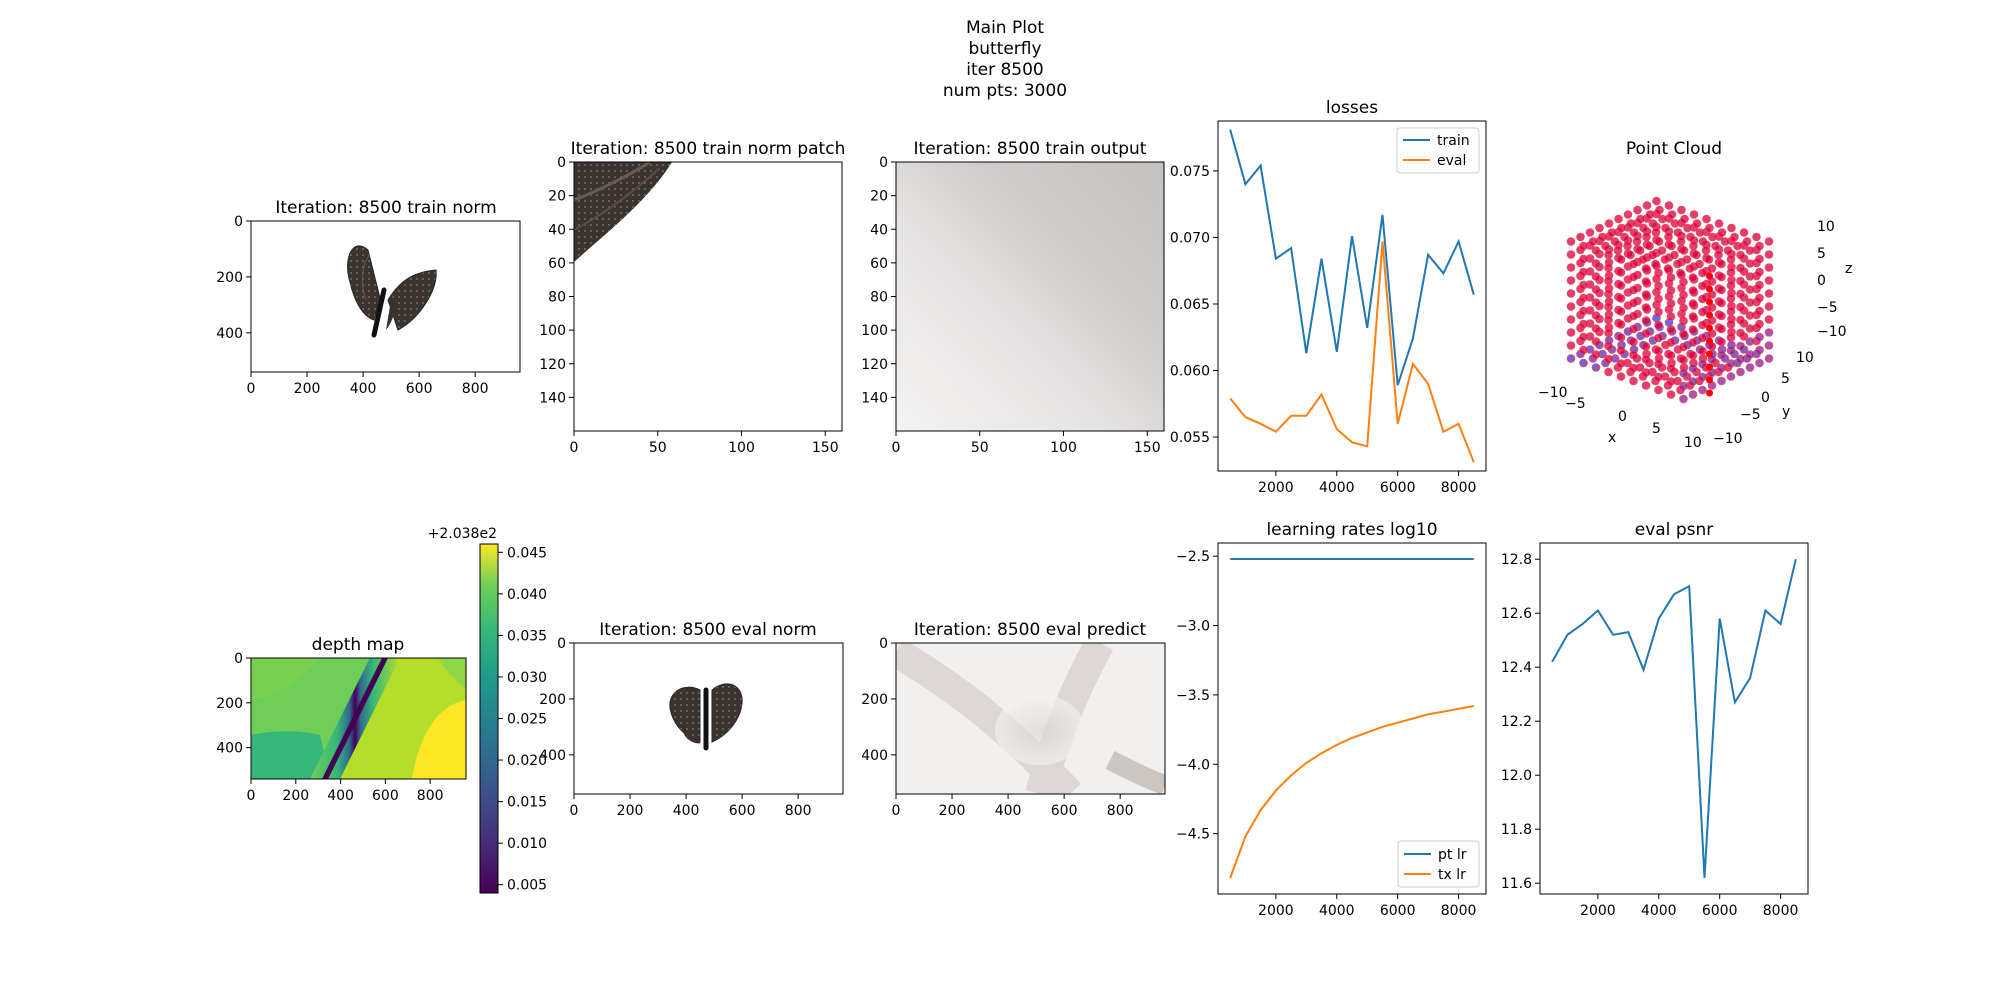 This screenshot has width=2000, height=1000. Describe the element at coordinates (307, 389) in the screenshot. I see `x-tick-label: 200` at that location.